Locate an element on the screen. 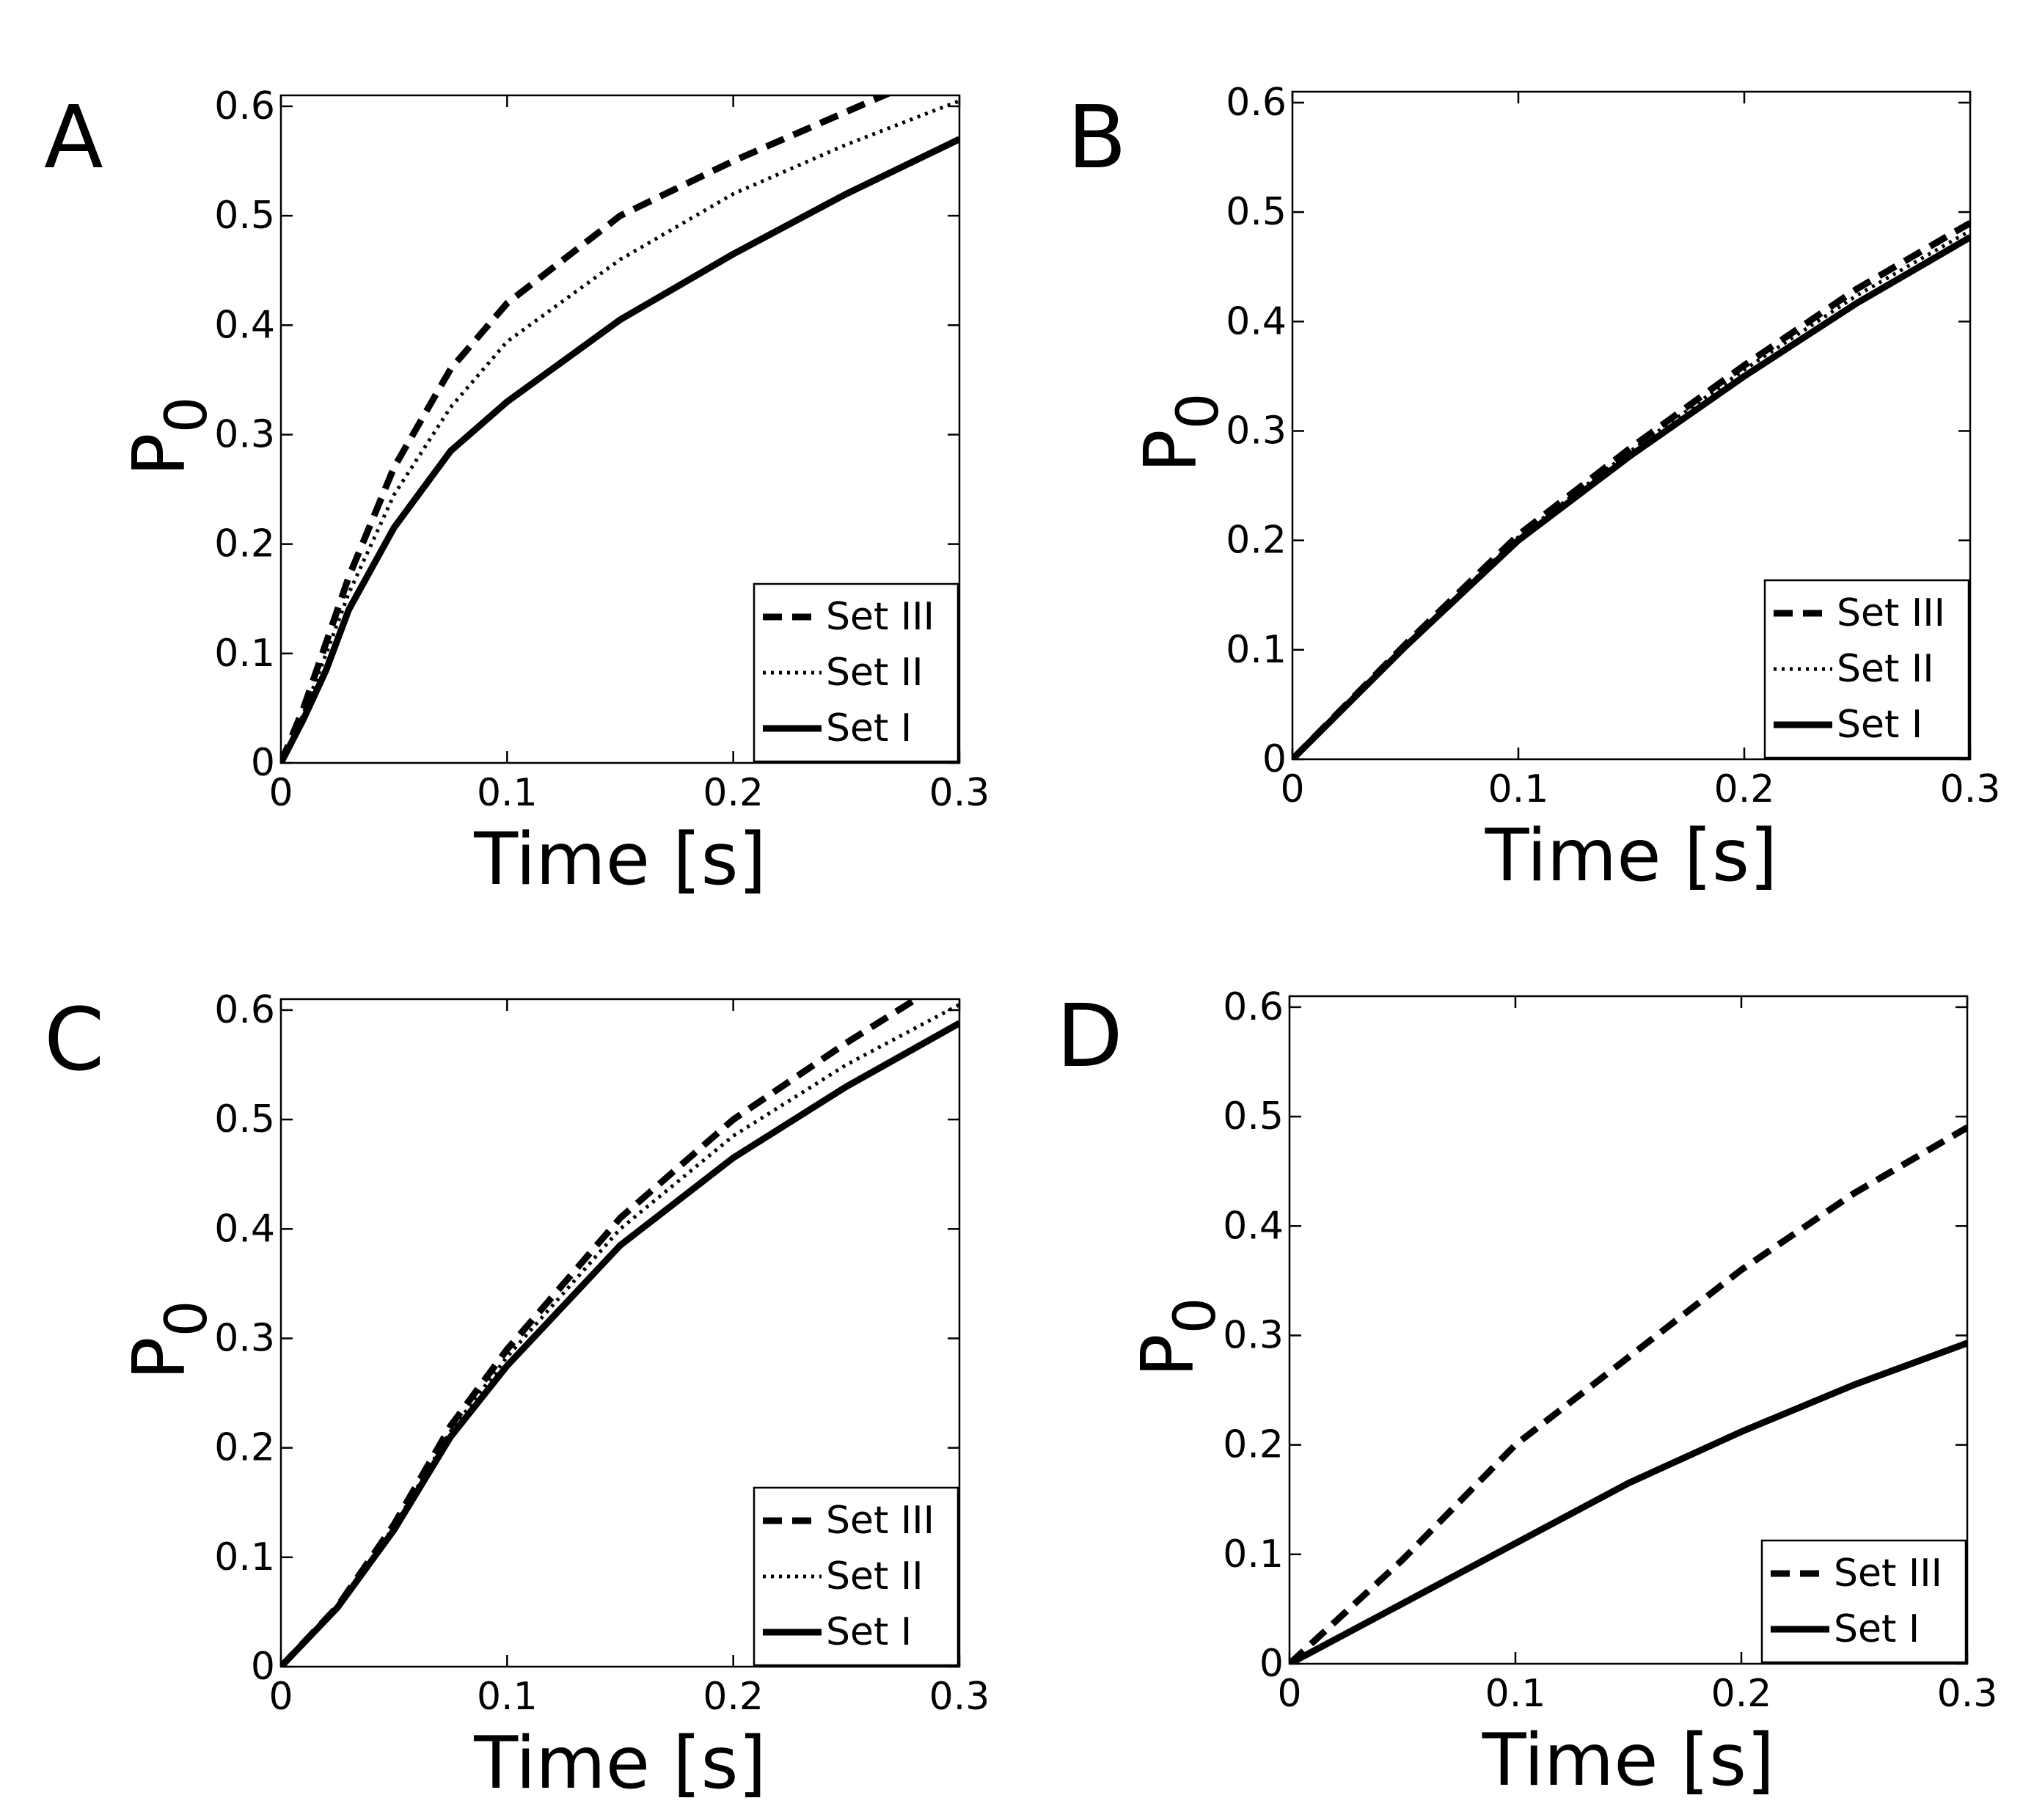  legend-box is located at coordinates (1863, 1602).